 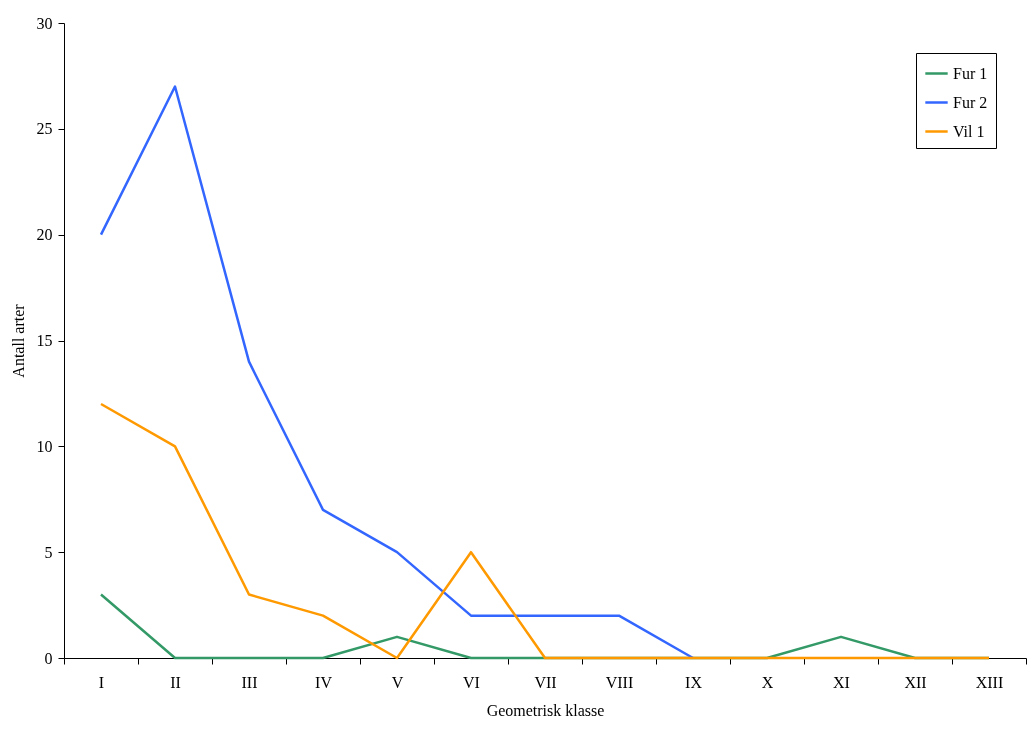 What do you see at coordinates (44, 446) in the screenshot?
I see `y-tick-label: 10` at bounding box center [44, 446].